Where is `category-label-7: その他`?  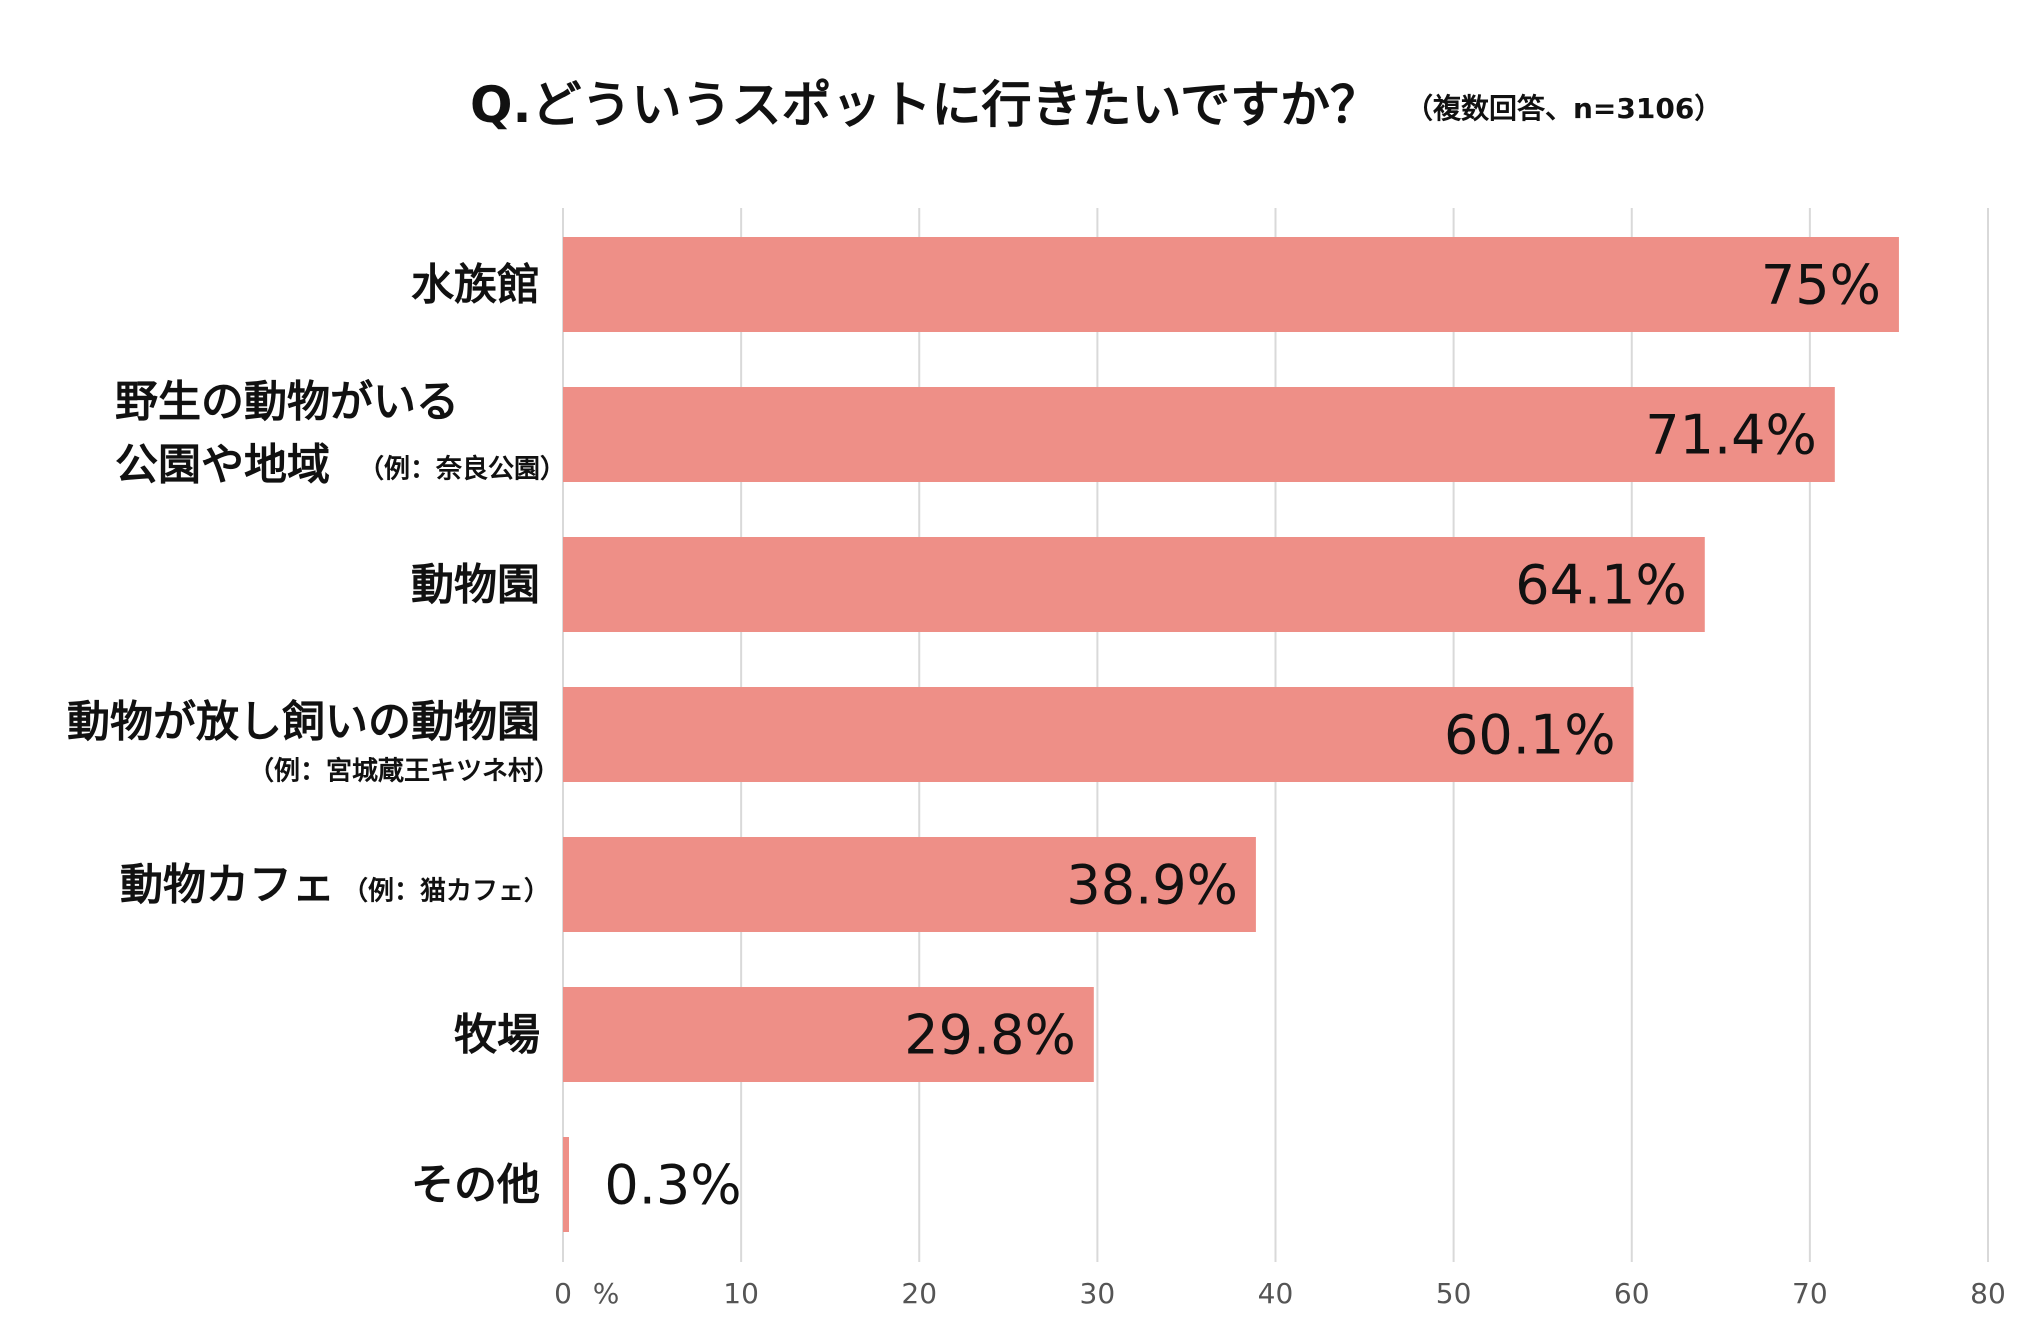
category-label-7: その他 is located at coordinates (475, 1186).